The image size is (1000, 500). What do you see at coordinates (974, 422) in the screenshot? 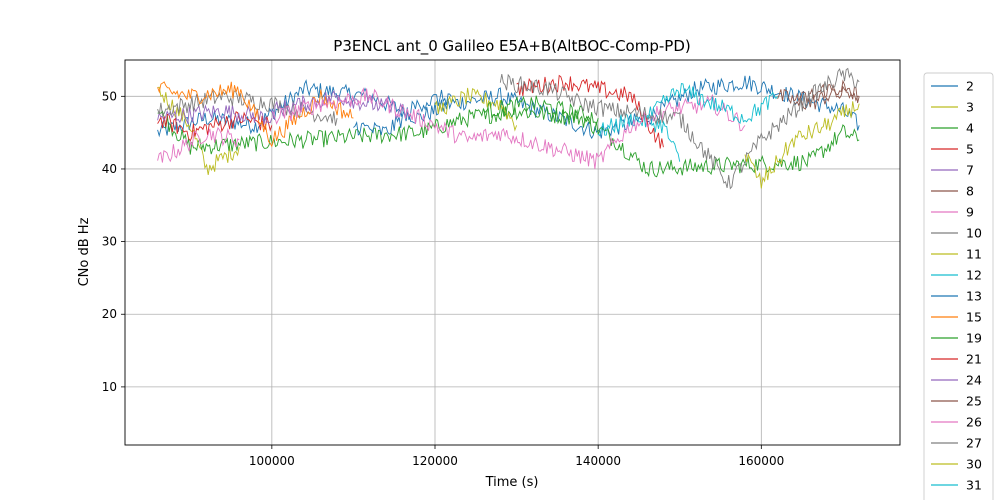
I see `legend-entry-label: 26` at bounding box center [974, 422].